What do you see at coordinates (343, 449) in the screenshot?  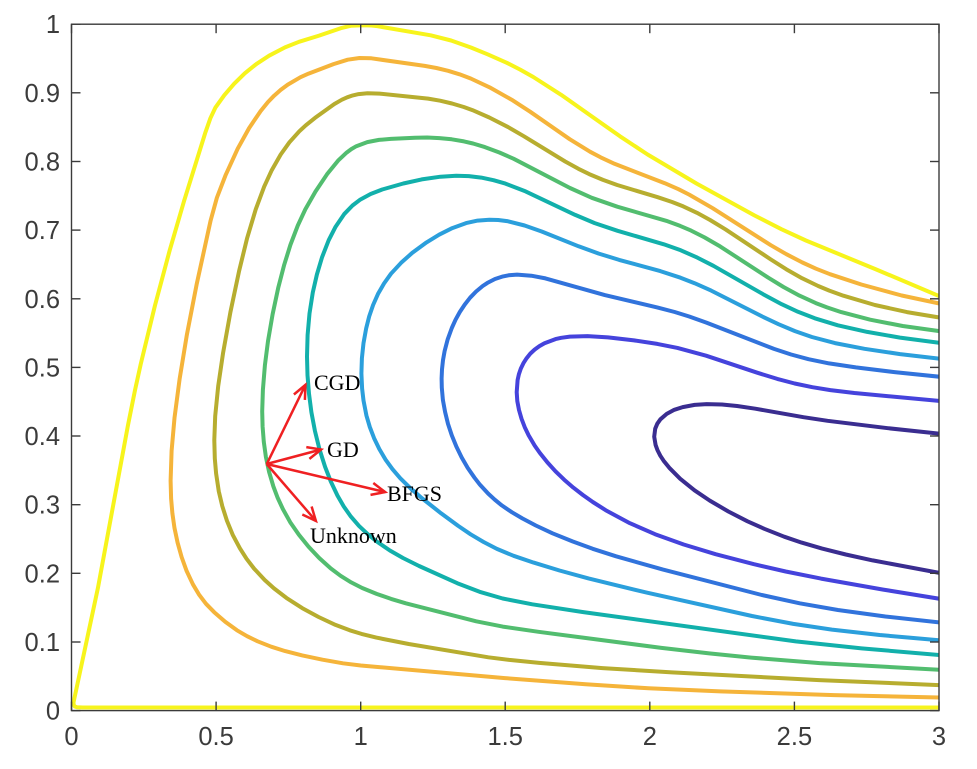 I see `svg-text: GD` at bounding box center [343, 449].